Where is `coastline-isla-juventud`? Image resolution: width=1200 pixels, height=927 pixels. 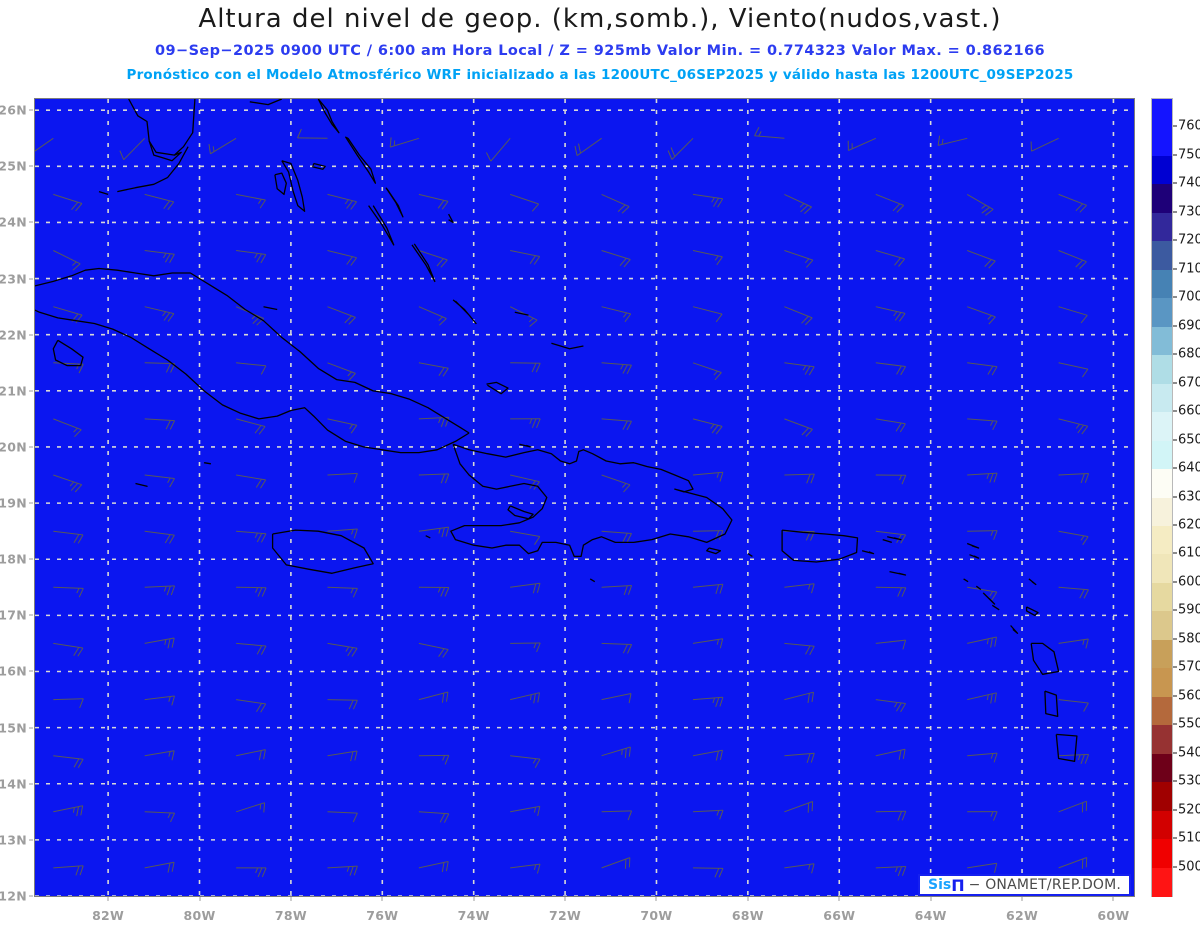 coastline-isla-juventud is located at coordinates (68, 353).